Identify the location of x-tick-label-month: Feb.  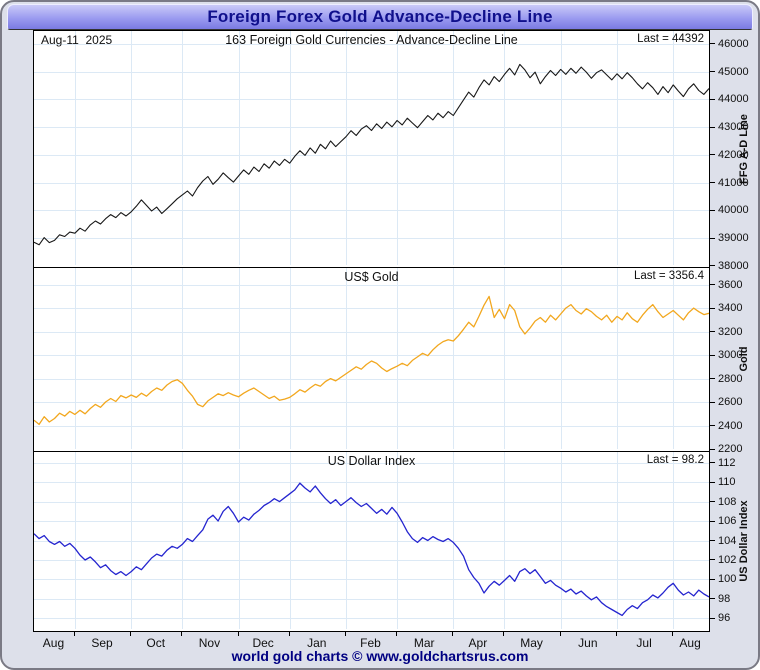
(370, 643).